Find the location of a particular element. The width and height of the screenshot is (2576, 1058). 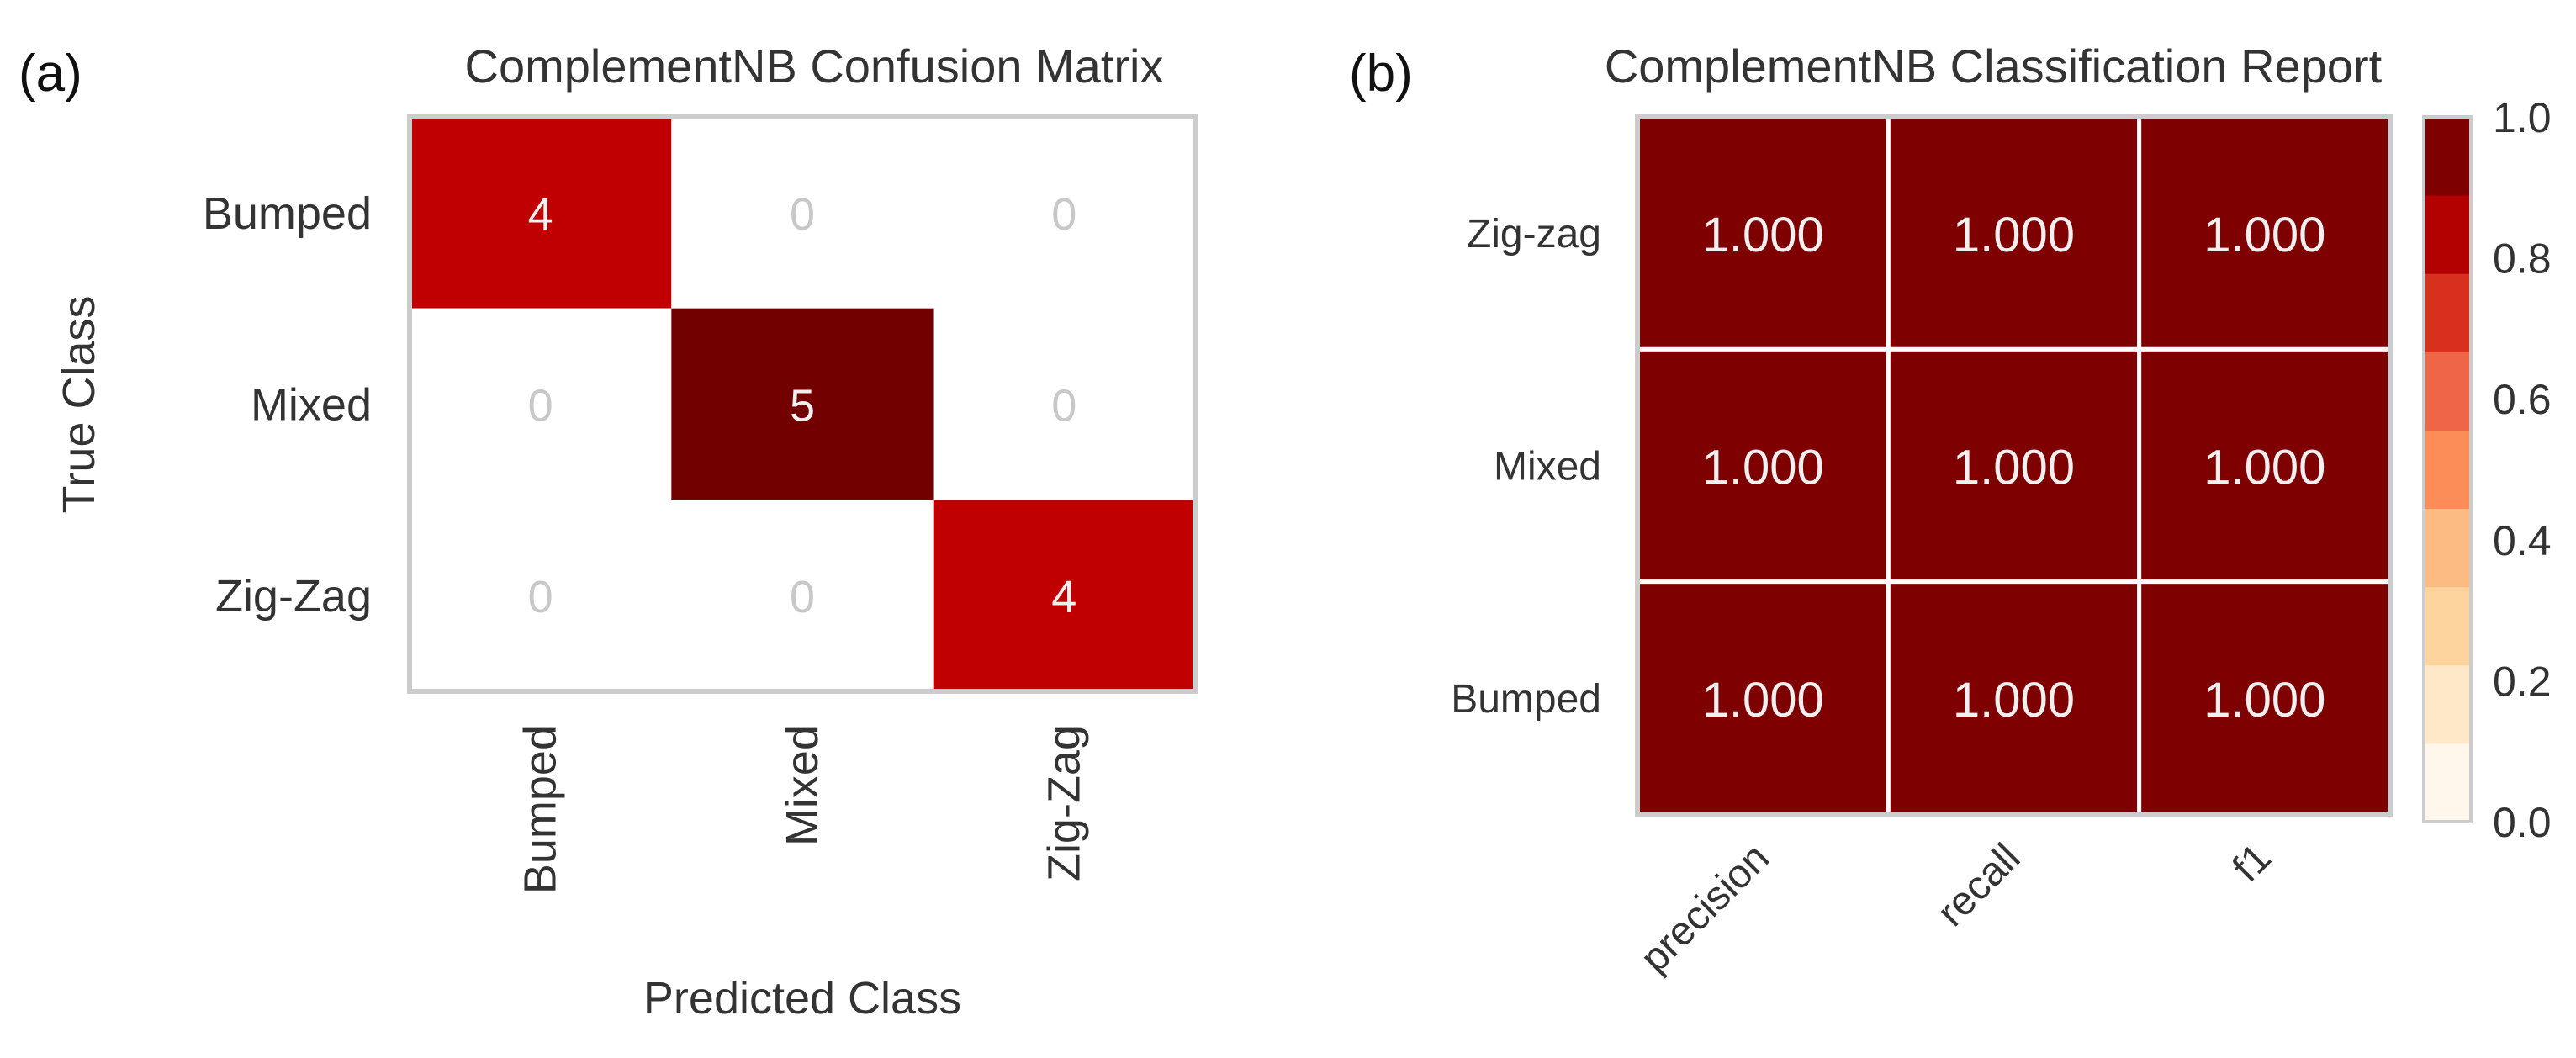

classification-report-x-tick-label: f1 is located at coordinates (2252, 863).